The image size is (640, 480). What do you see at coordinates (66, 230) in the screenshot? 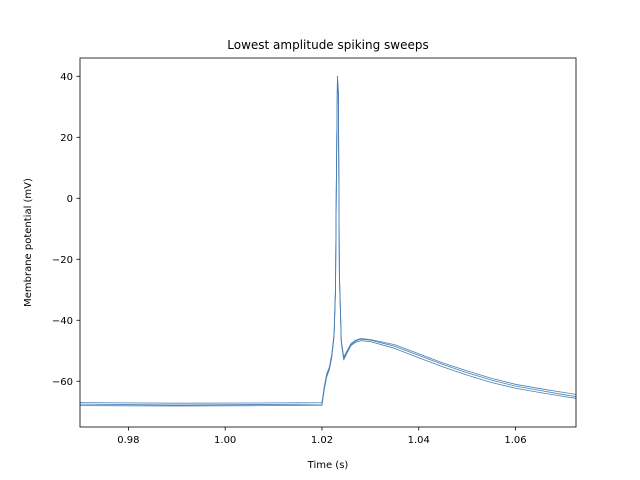
I see `y-axis-ticks: −60 −40 −20 0 20 40` at bounding box center [66, 230].